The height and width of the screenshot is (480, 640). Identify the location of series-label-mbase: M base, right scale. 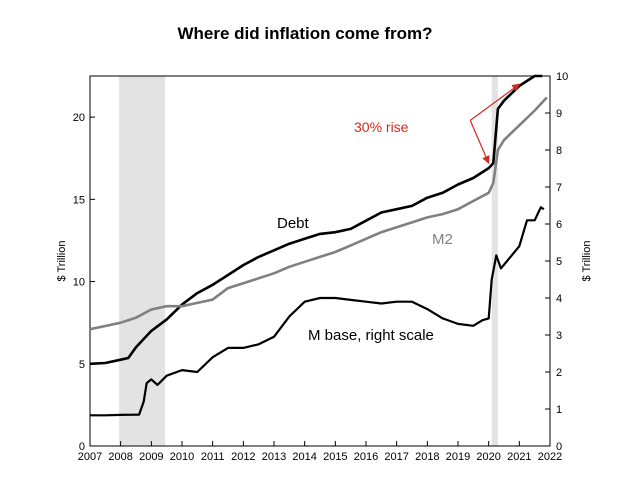
(371, 335).